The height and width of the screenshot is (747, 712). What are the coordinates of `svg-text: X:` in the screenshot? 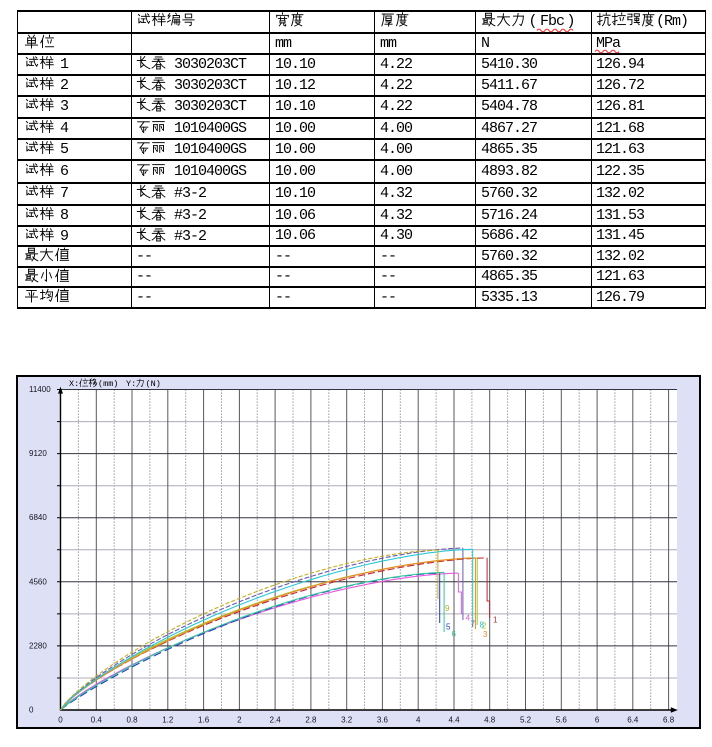 It's located at (74, 384).